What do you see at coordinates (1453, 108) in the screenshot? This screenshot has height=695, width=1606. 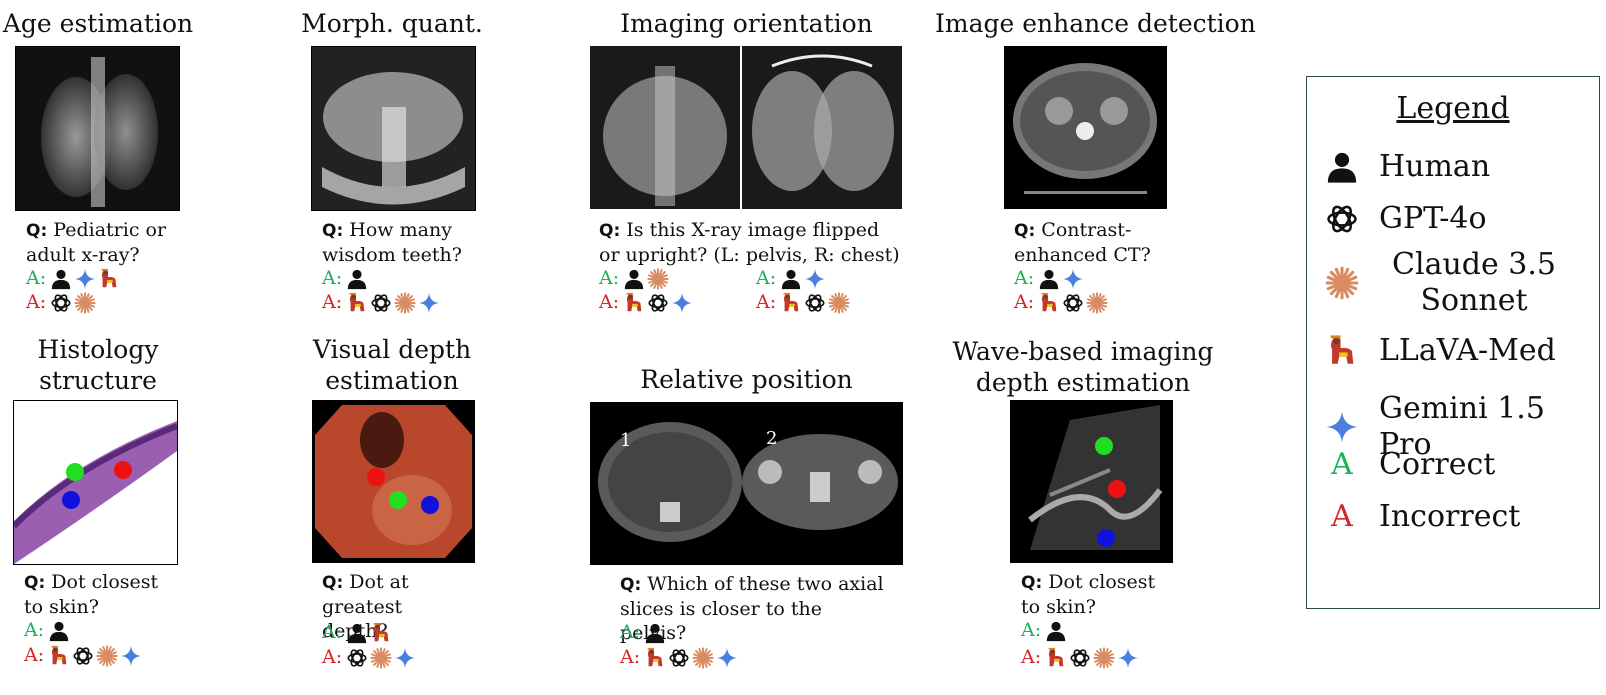 I see `legend-title: Legend` at bounding box center [1453, 108].